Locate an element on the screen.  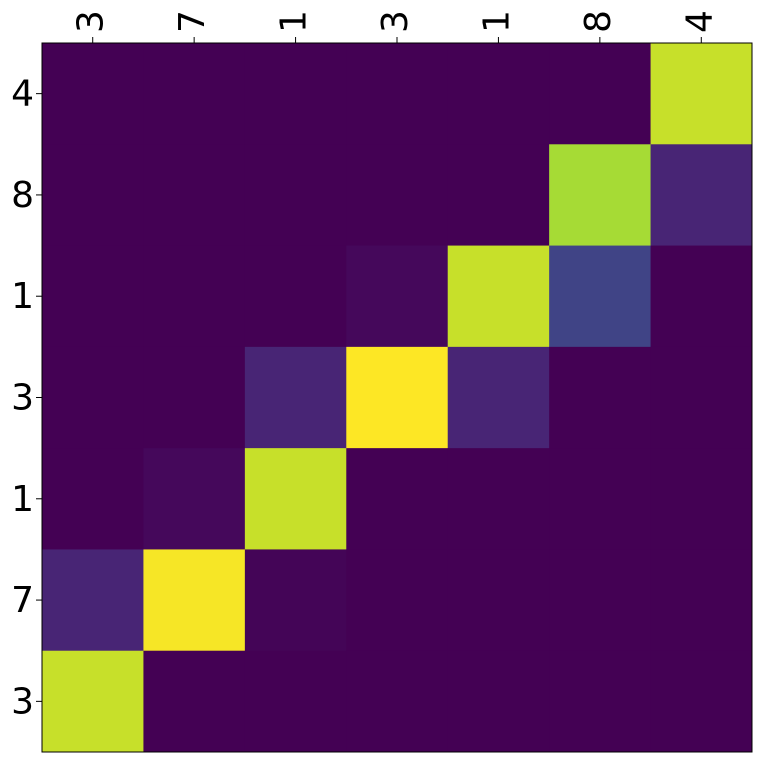
y-tick-label: 8 is located at coordinates (22, 195).